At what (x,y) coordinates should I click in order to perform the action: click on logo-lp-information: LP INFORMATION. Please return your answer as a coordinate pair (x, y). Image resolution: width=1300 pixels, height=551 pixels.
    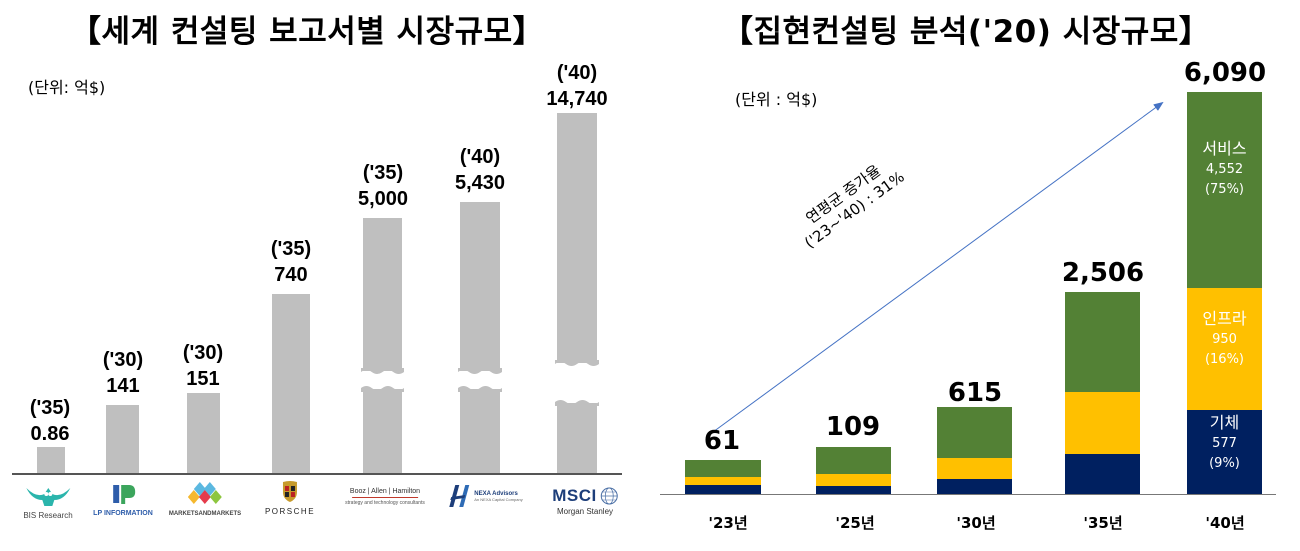
    Looking at the image, I should click on (123, 500).